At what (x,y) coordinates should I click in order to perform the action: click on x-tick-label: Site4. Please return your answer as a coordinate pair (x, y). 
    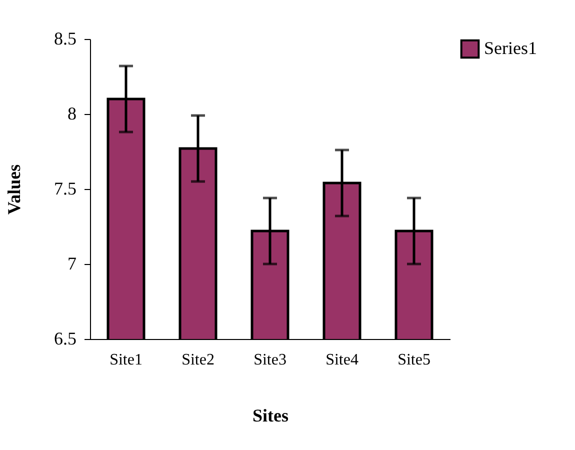
    Looking at the image, I should click on (342, 360).